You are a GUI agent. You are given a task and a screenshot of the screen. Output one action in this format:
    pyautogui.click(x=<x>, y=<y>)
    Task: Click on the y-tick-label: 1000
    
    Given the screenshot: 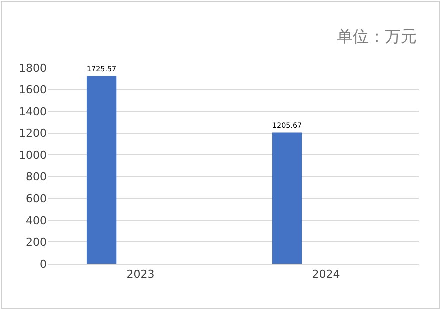 What is the action you would take?
    pyautogui.click(x=33, y=155)
    